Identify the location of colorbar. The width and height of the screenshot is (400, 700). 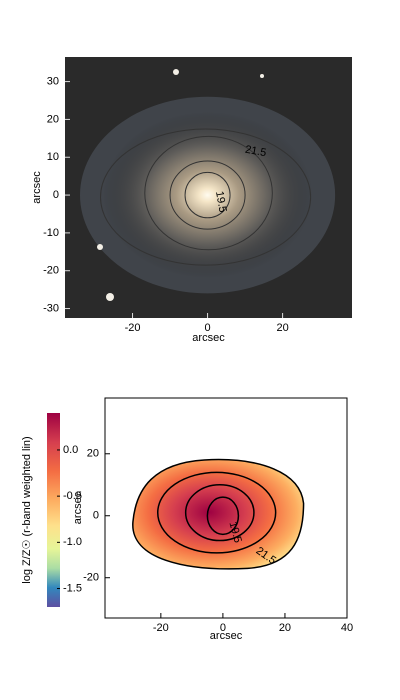
(53, 510).